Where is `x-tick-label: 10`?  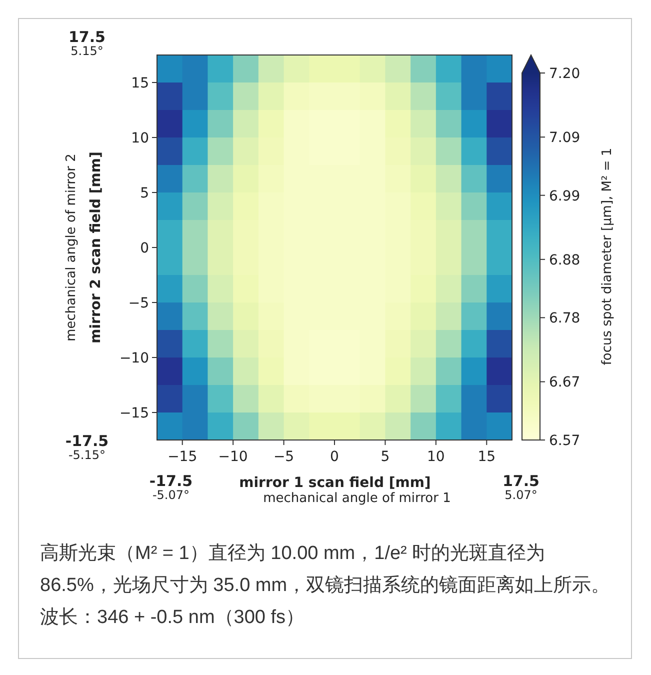
x-tick-label: 10 is located at coordinates (436, 457).